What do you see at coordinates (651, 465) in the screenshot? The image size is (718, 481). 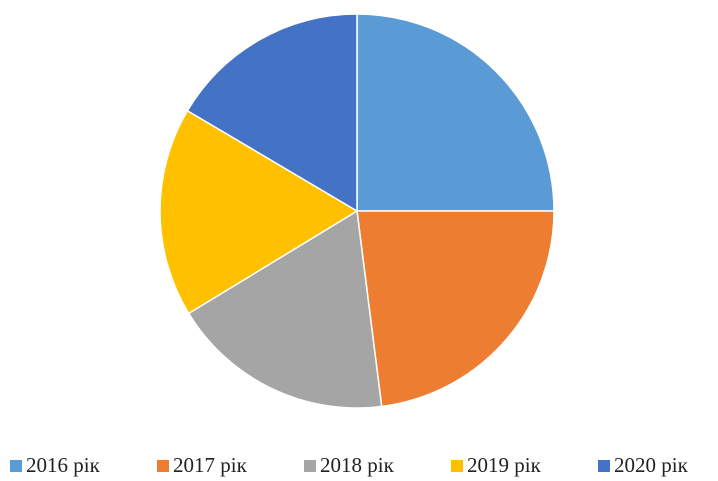 I see `legend-label: 2020 рік` at bounding box center [651, 465].